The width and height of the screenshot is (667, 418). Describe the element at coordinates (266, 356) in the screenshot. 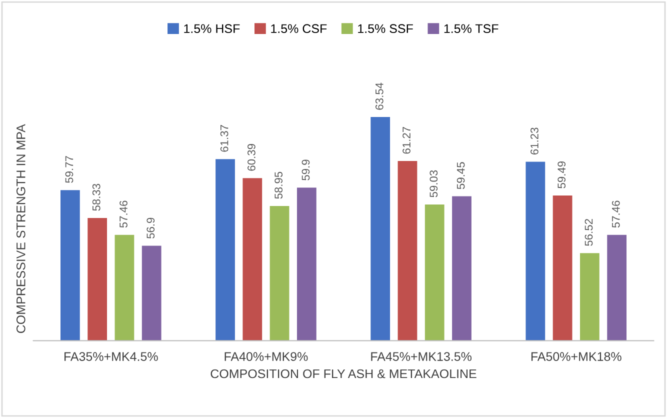

I see `x-tick-label: FA40%+MK9%` at that location.